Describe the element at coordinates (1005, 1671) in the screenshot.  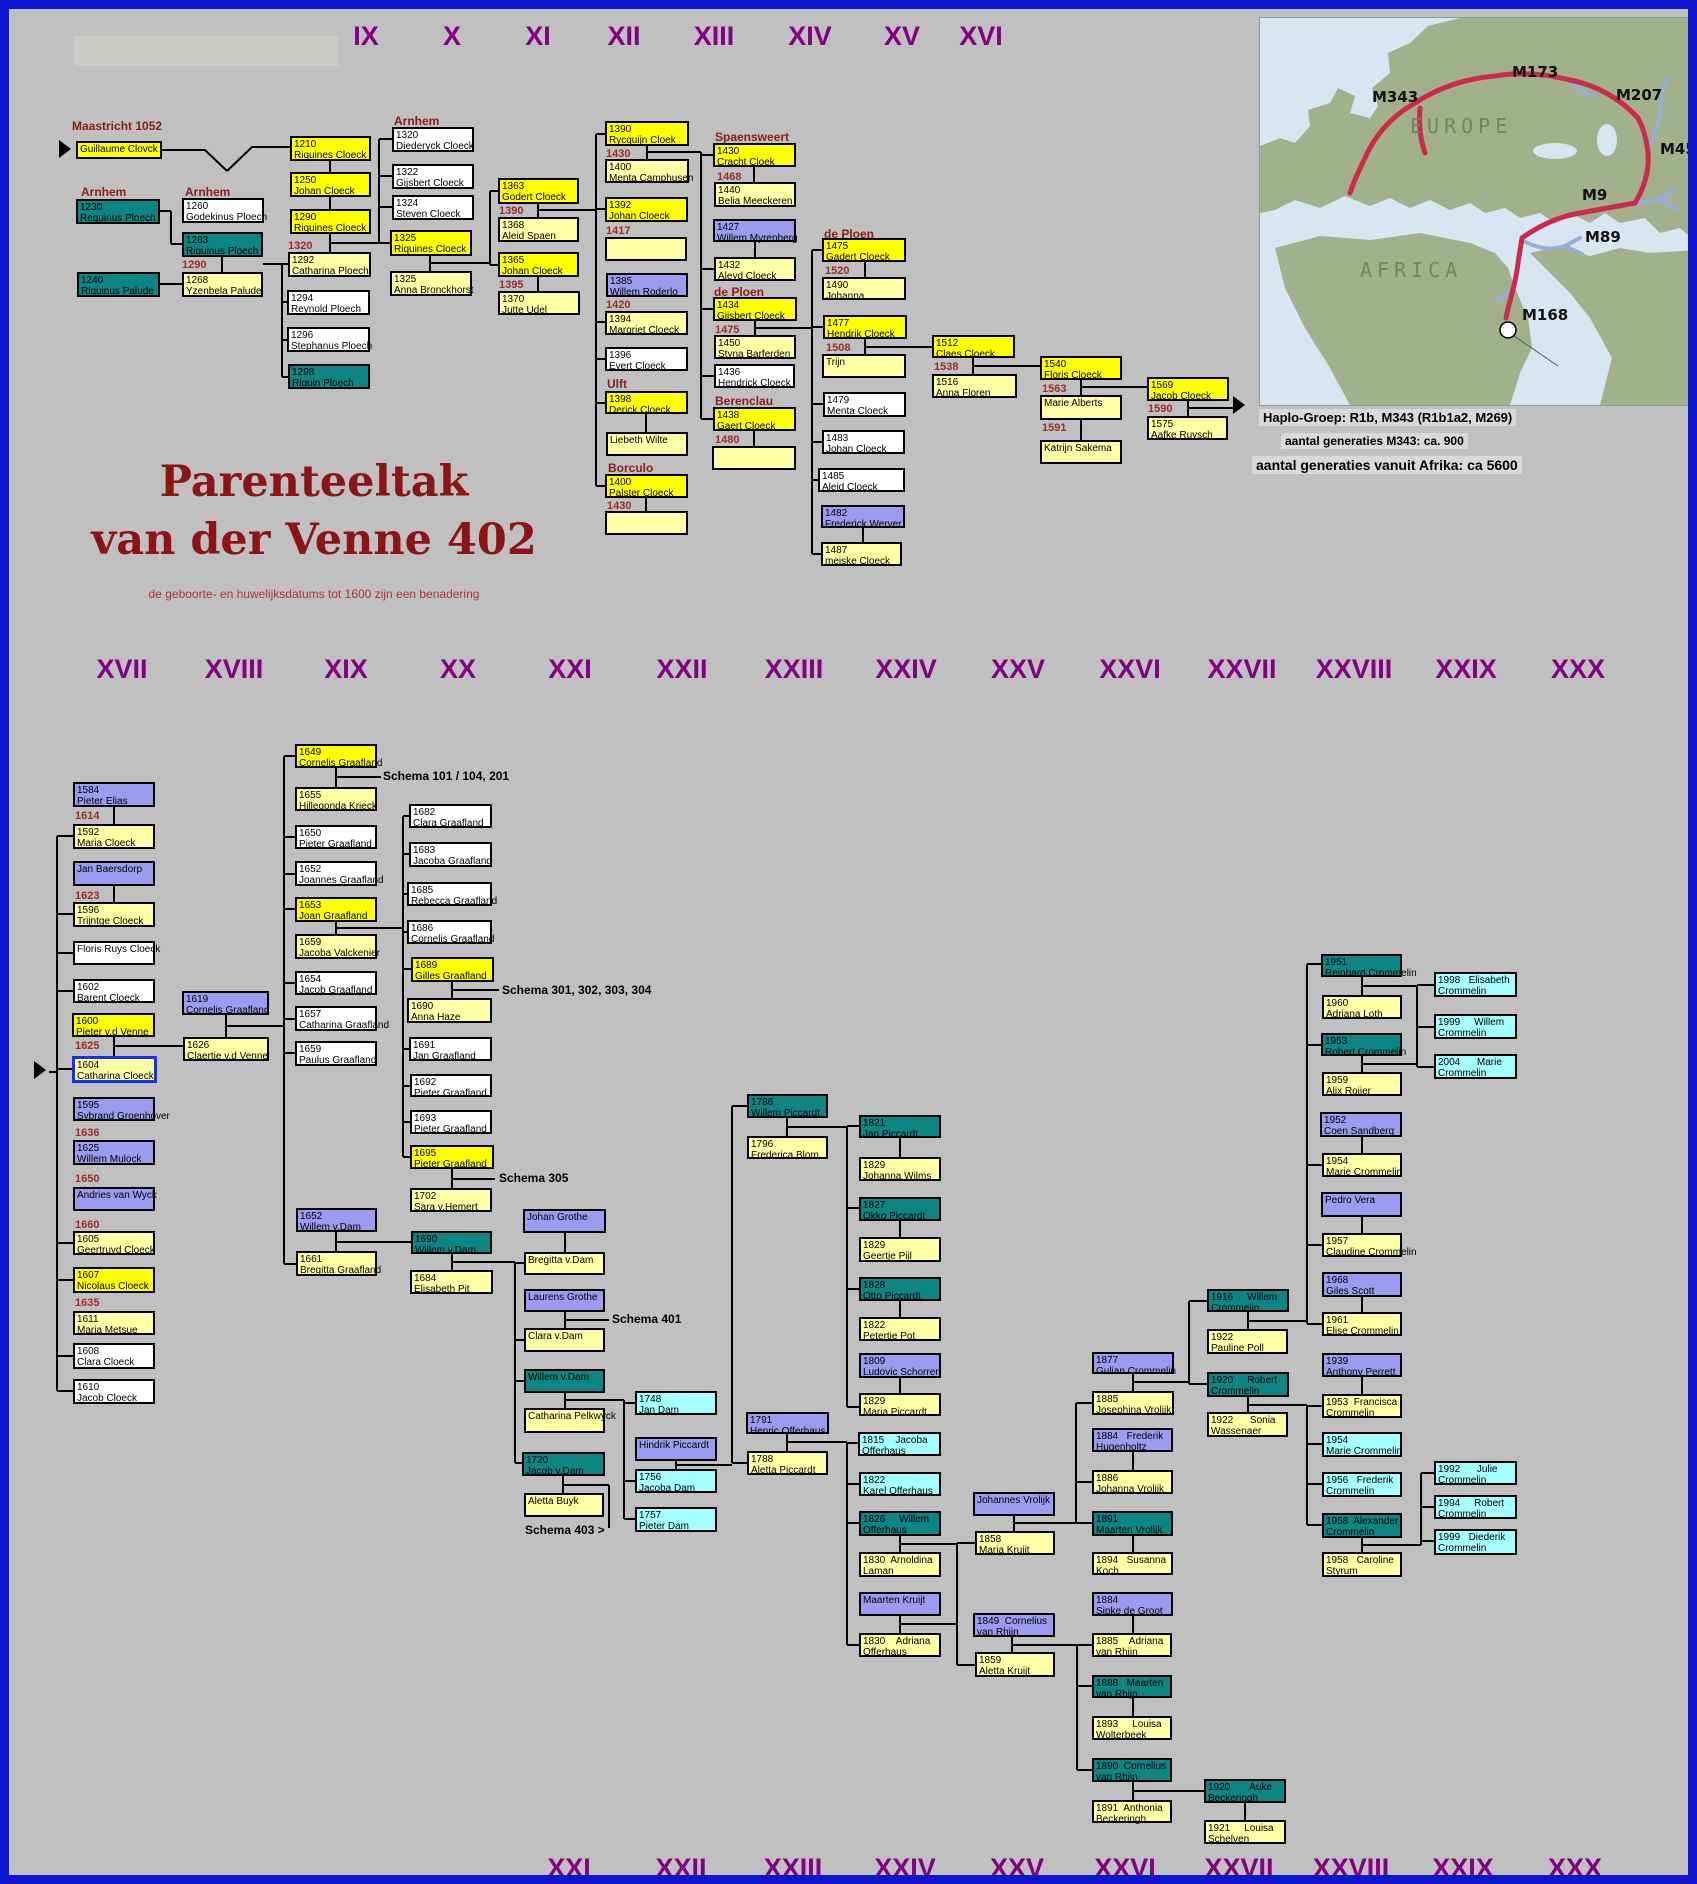
I see `person-name: Aletta Kruijt` at that location.